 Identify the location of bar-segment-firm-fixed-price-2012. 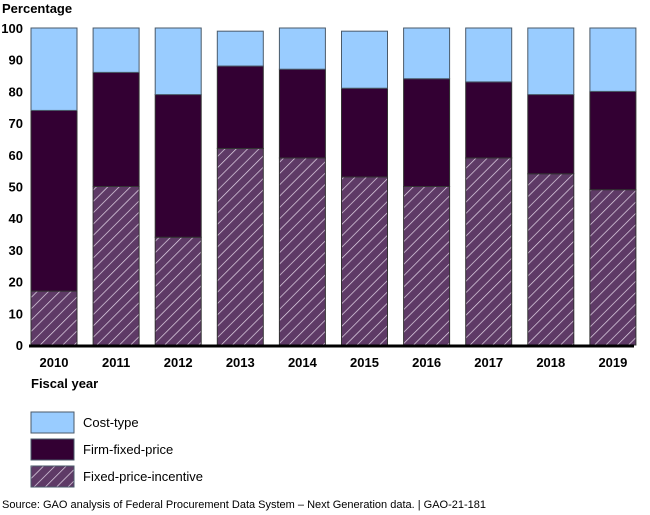
(178, 166).